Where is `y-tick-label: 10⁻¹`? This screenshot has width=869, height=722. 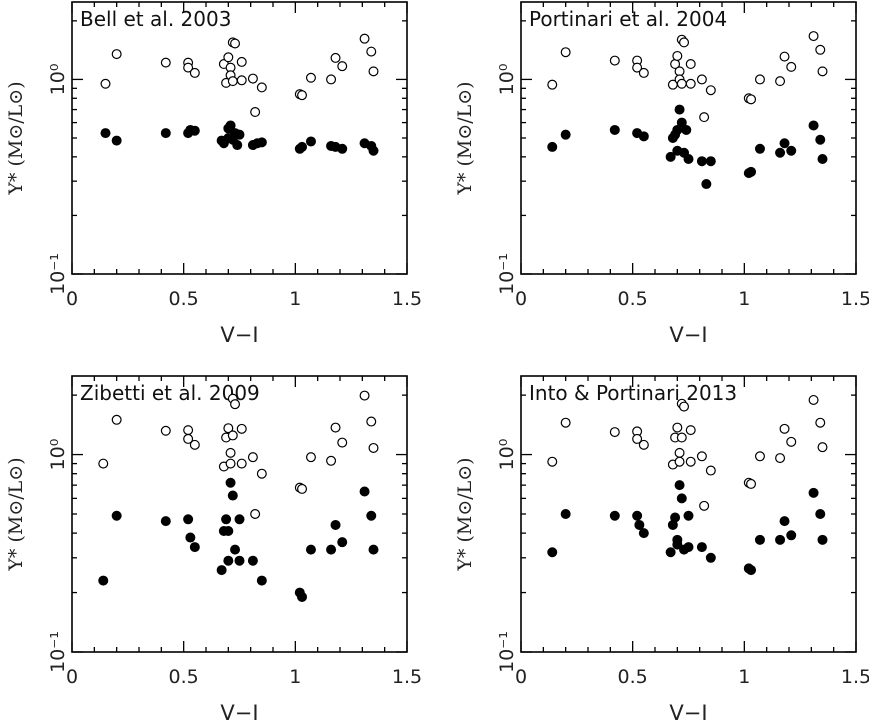 y-tick-label: 10⁻¹ is located at coordinates (58, 274).